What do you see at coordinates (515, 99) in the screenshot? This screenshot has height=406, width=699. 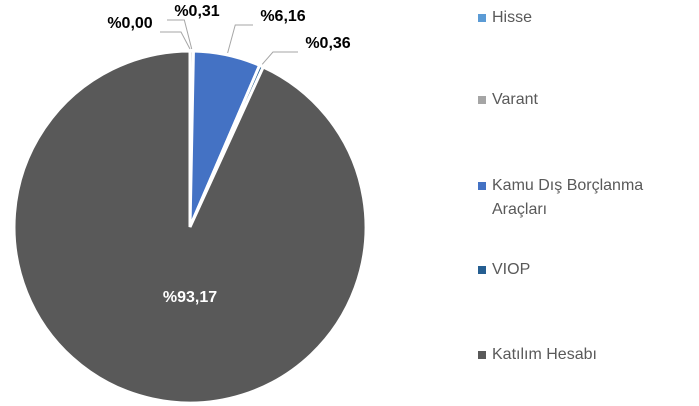 I see `legend-label: Varant` at bounding box center [515, 99].